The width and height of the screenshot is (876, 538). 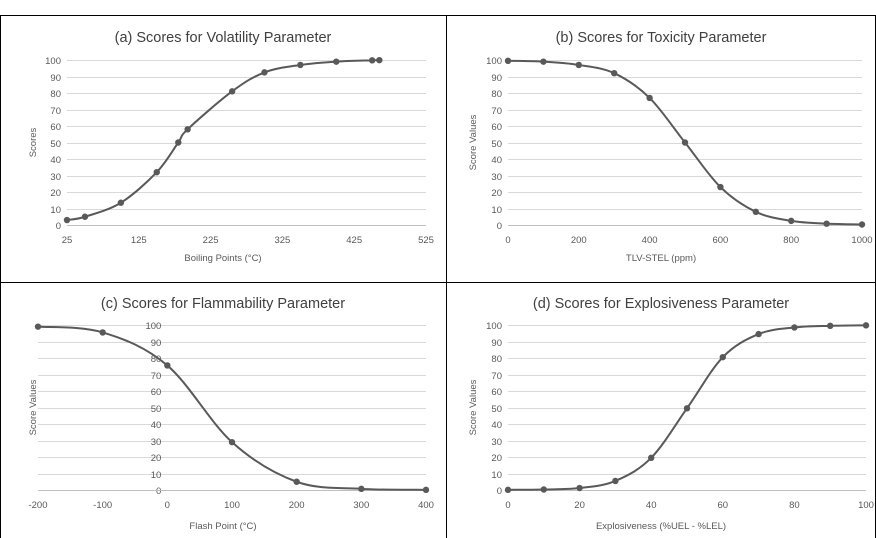 I want to click on chart-title: (b) Scores for Toxicity Parameter, so click(x=661, y=38).